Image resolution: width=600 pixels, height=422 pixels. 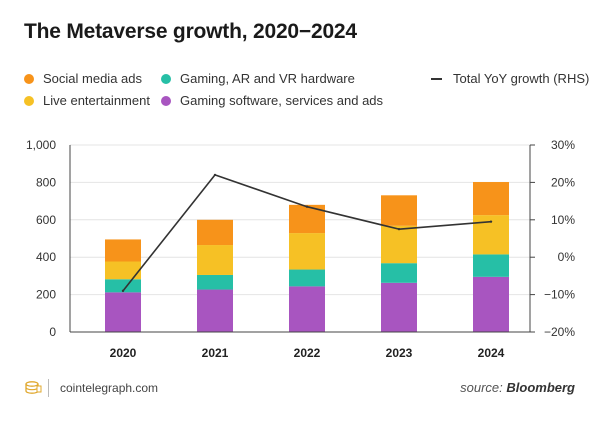 What do you see at coordinates (307, 353) in the screenshot?
I see `x-tick-label: 2022` at bounding box center [307, 353].